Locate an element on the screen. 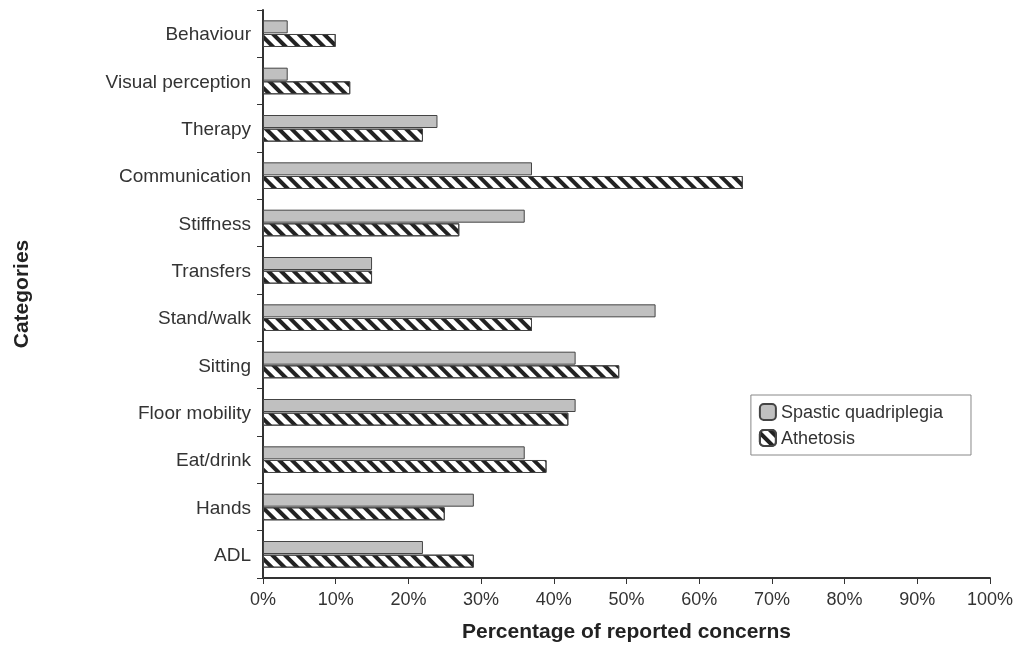 The width and height of the screenshot is (1031, 663). x-tick-label: 30% is located at coordinates (481, 599).